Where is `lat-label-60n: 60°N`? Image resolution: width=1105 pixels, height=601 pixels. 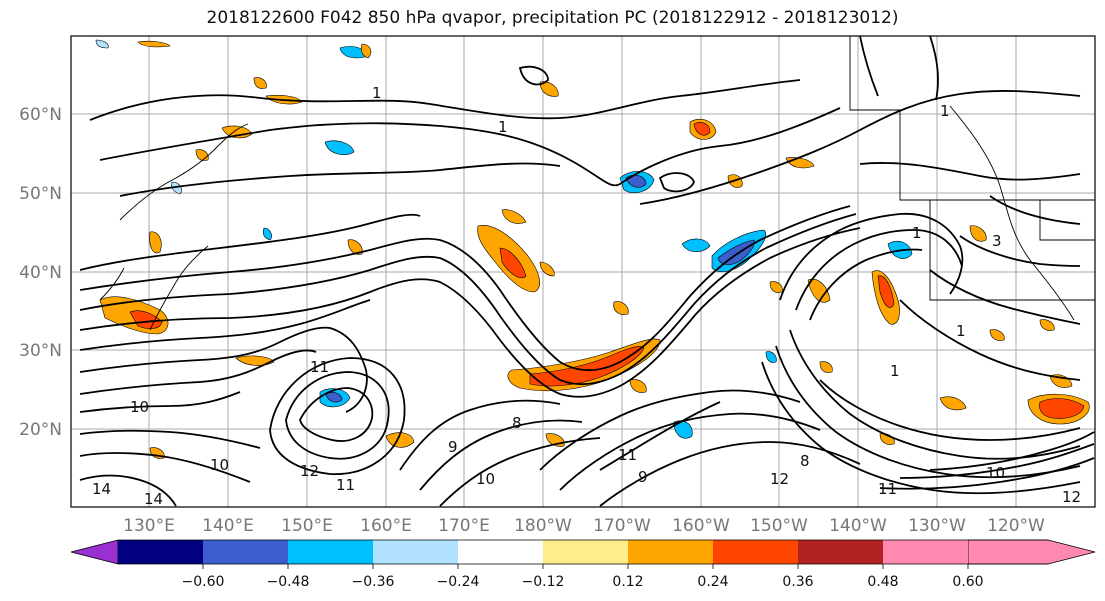 lat-label-60n: 60°N is located at coordinates (40, 115).